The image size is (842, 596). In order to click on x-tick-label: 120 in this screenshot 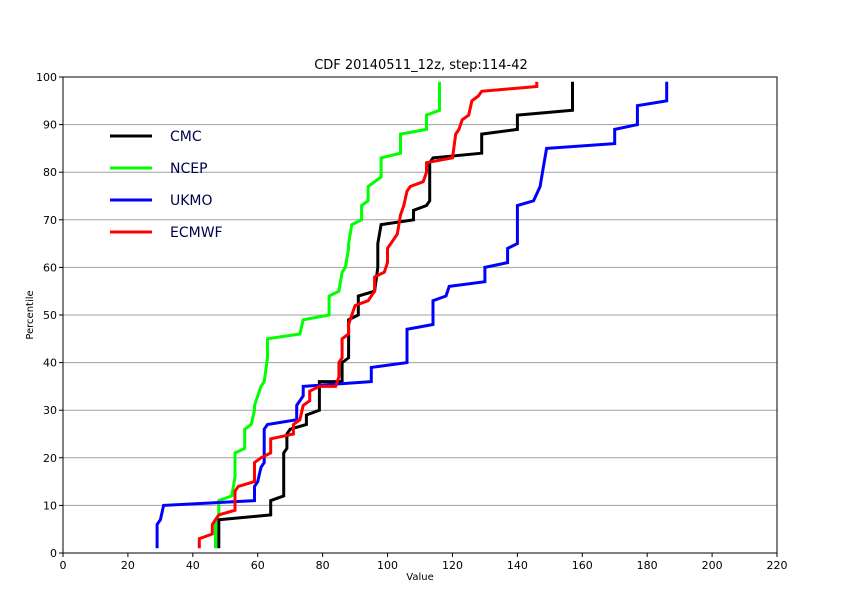, I will do `click(452, 565)`.